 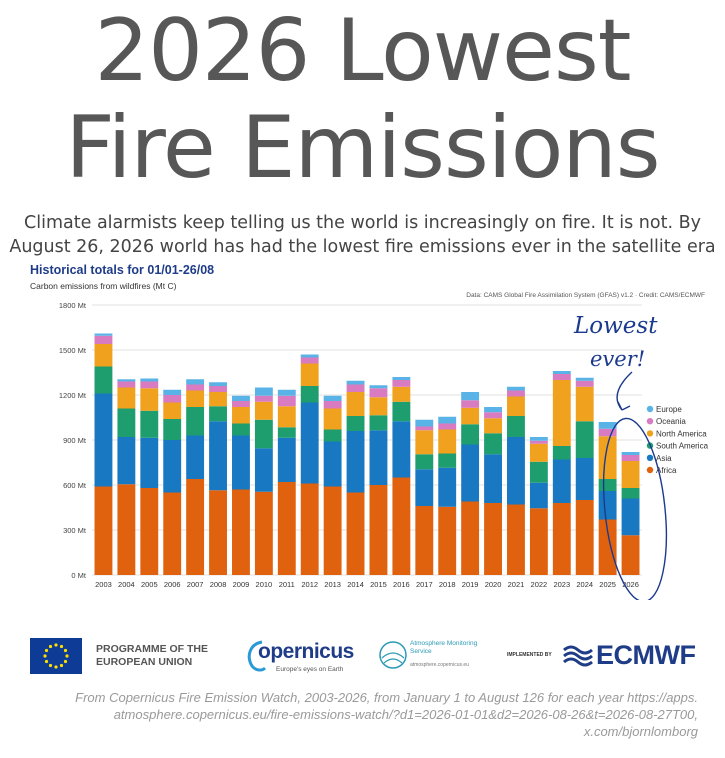 I want to click on legend-label: North America, so click(x=681, y=433).